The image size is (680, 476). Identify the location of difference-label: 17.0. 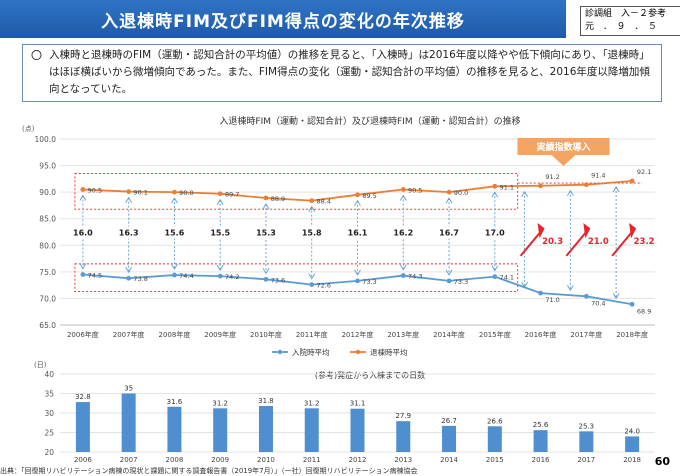
(495, 233).